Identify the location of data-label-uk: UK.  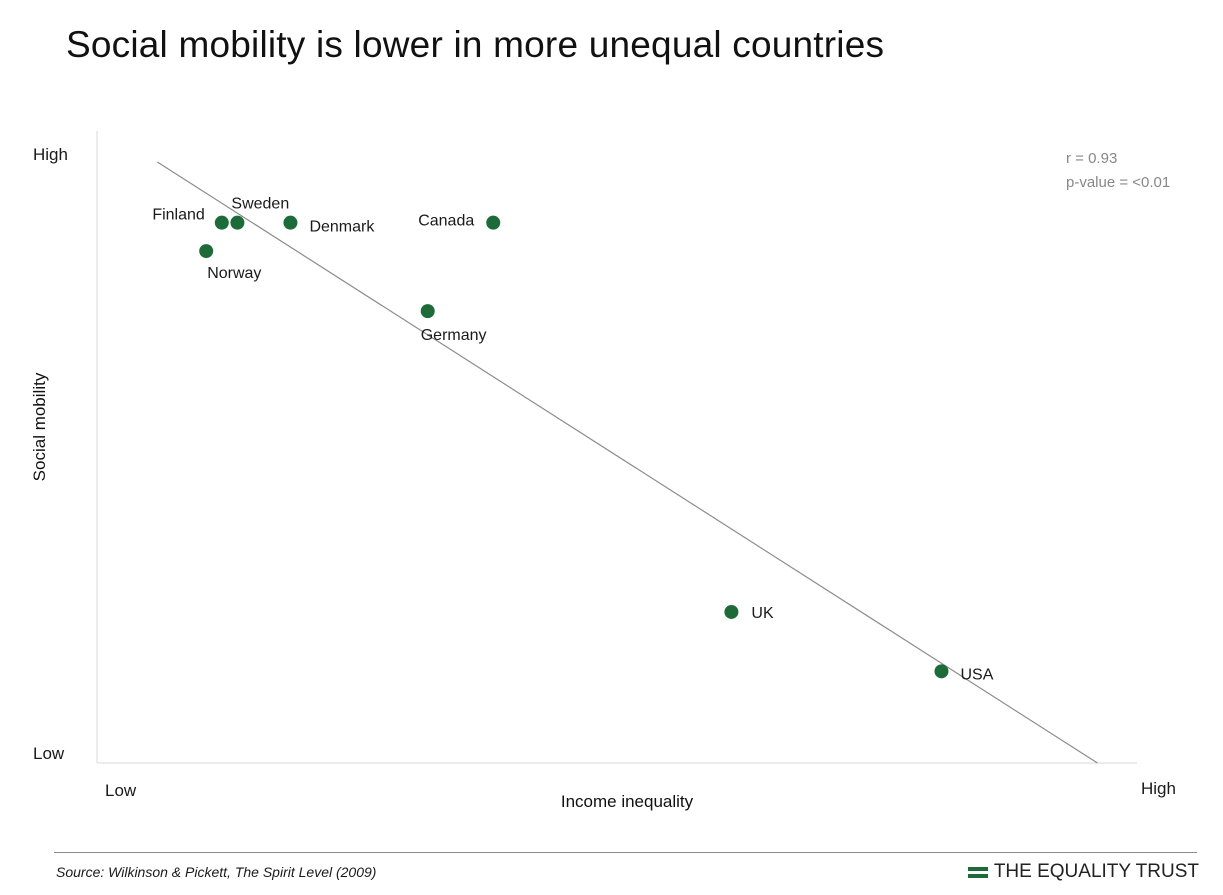
(762, 613).